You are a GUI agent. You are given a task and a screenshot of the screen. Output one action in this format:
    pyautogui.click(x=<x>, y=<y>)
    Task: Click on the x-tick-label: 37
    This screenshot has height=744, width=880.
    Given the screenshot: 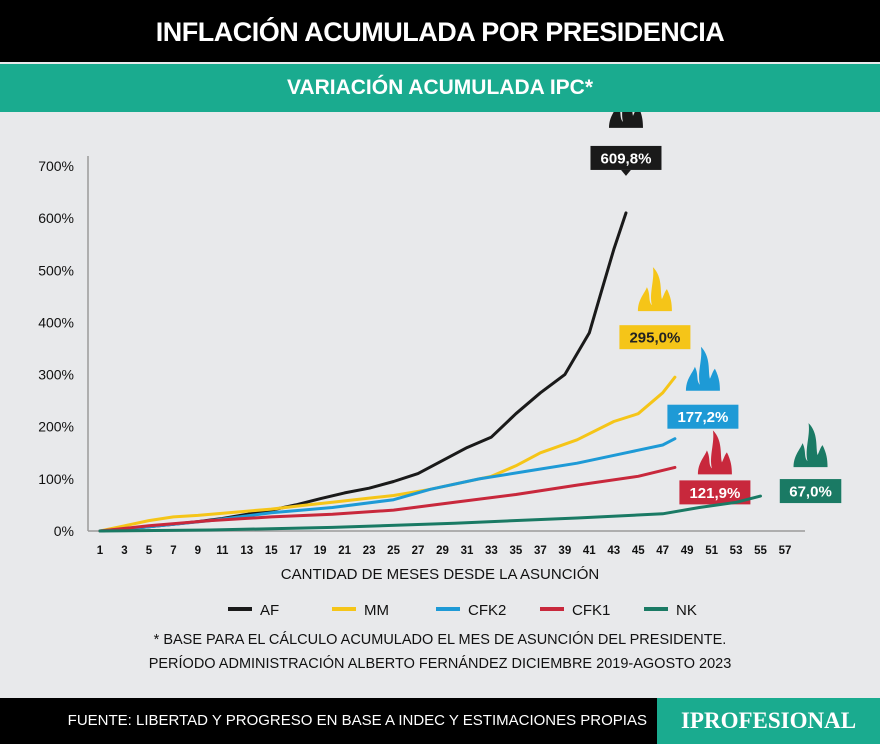 What is the action you would take?
    pyautogui.click(x=540, y=551)
    